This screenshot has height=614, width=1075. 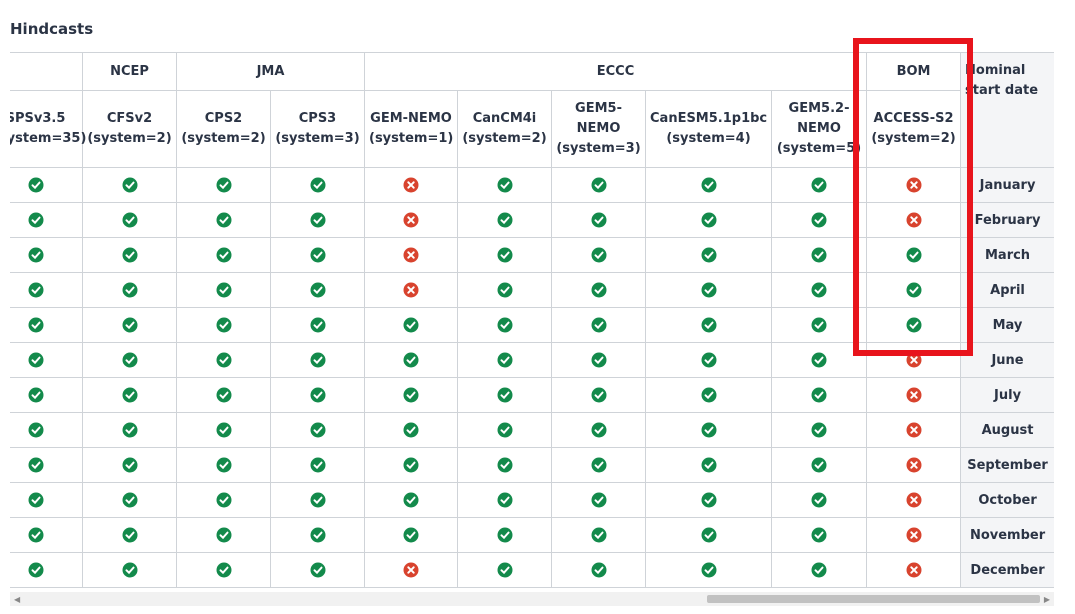 I want to click on model-name: CanESM5.1p1bc, so click(x=709, y=118).